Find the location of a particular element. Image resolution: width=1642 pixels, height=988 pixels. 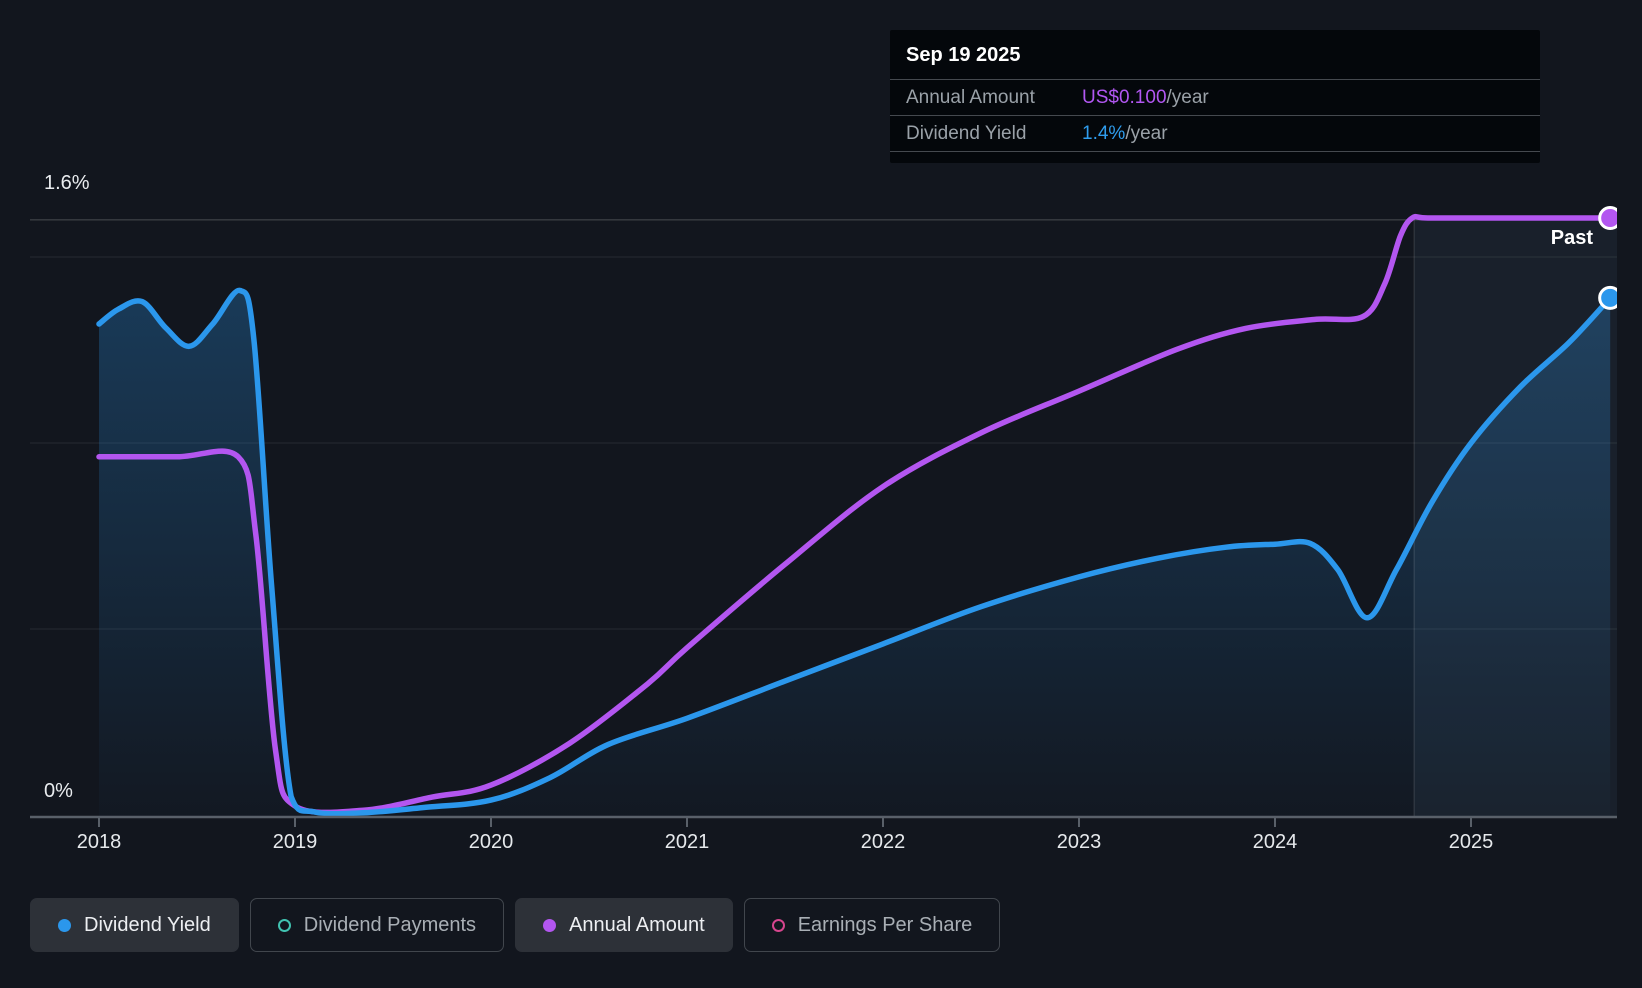

x-axis-label: 2021 is located at coordinates (687, 842).